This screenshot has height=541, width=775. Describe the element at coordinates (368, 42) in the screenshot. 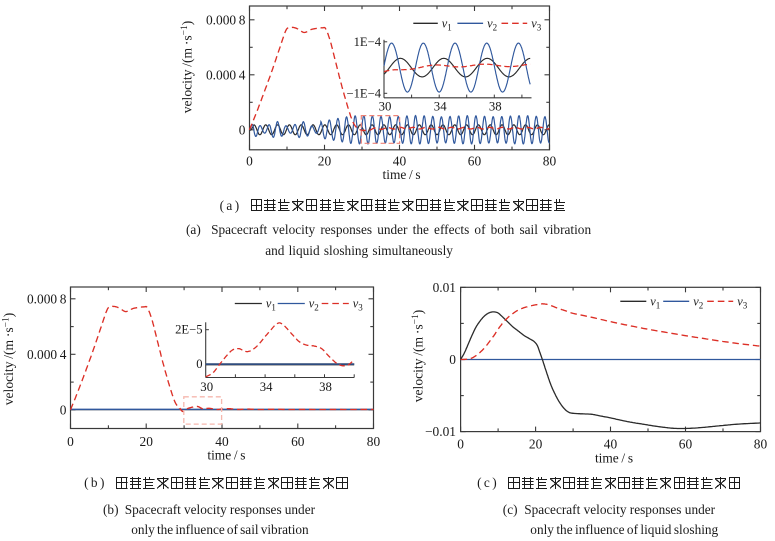

I see `svg-text: 1E−4` at that location.